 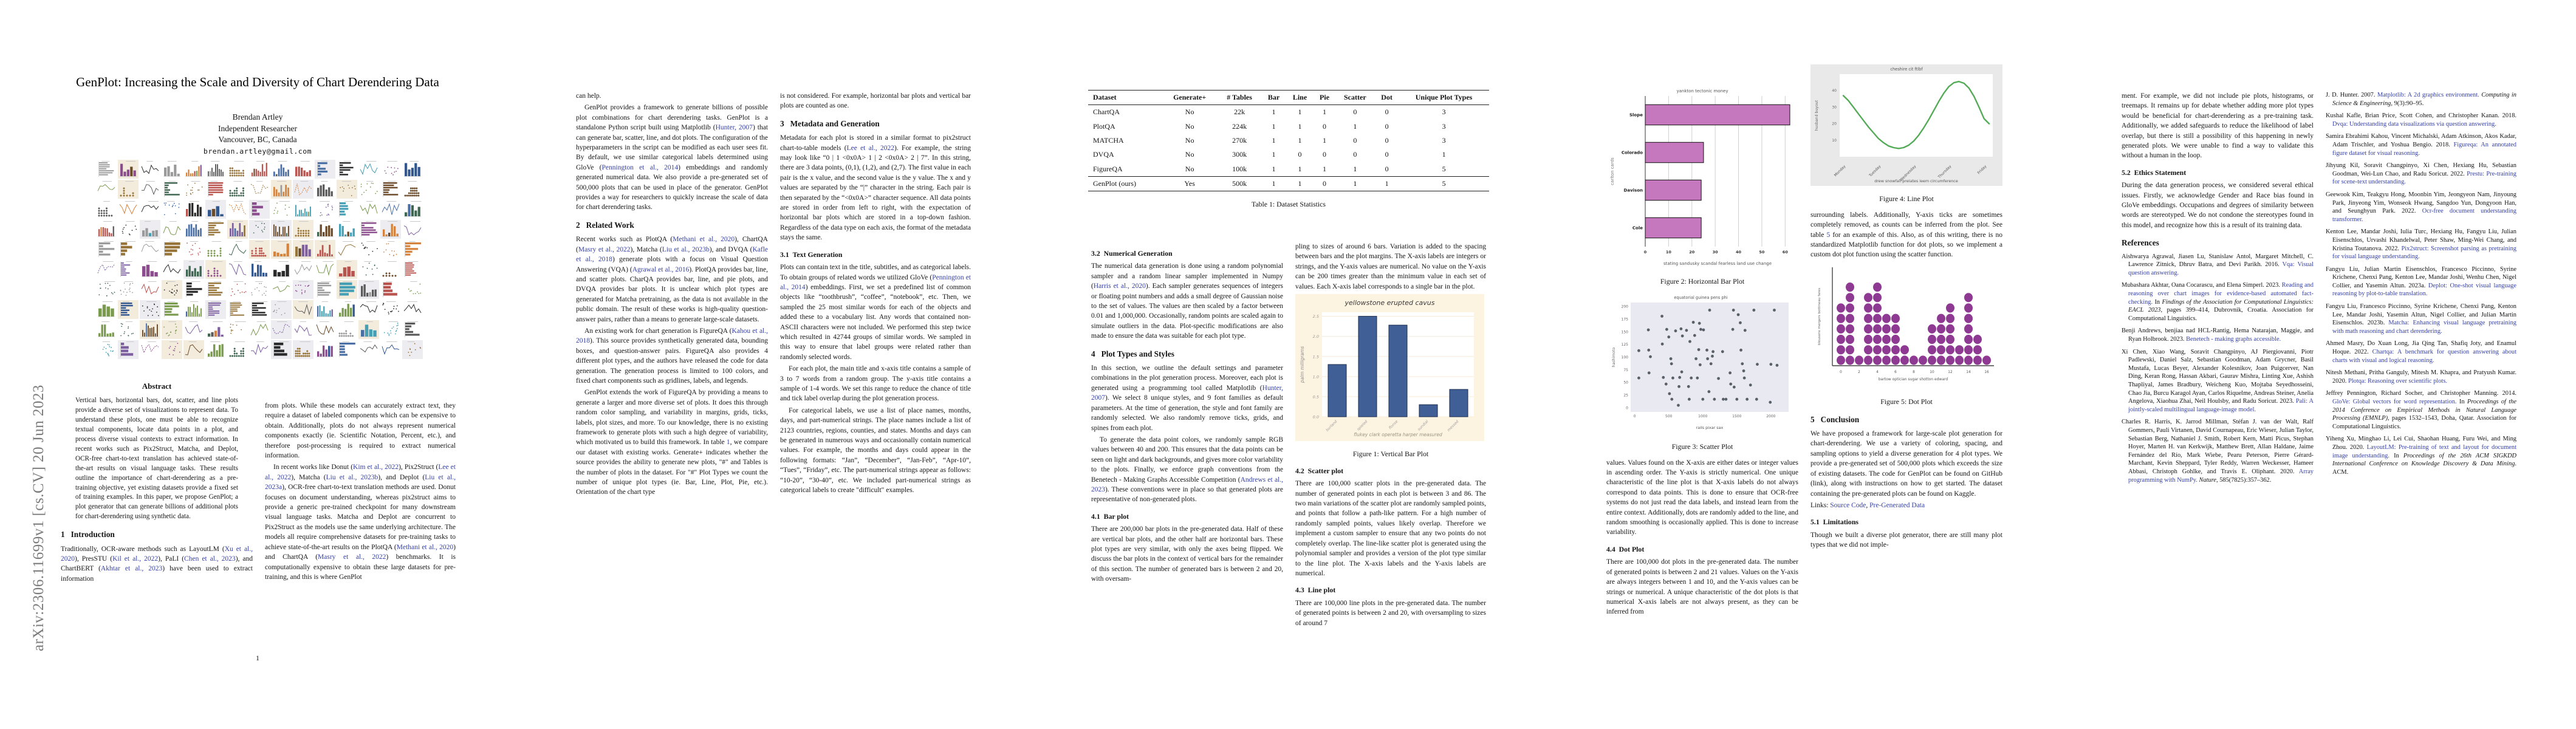 What do you see at coordinates (1848, 505) in the screenshot?
I see `citation-link: Source Code` at bounding box center [1848, 505].